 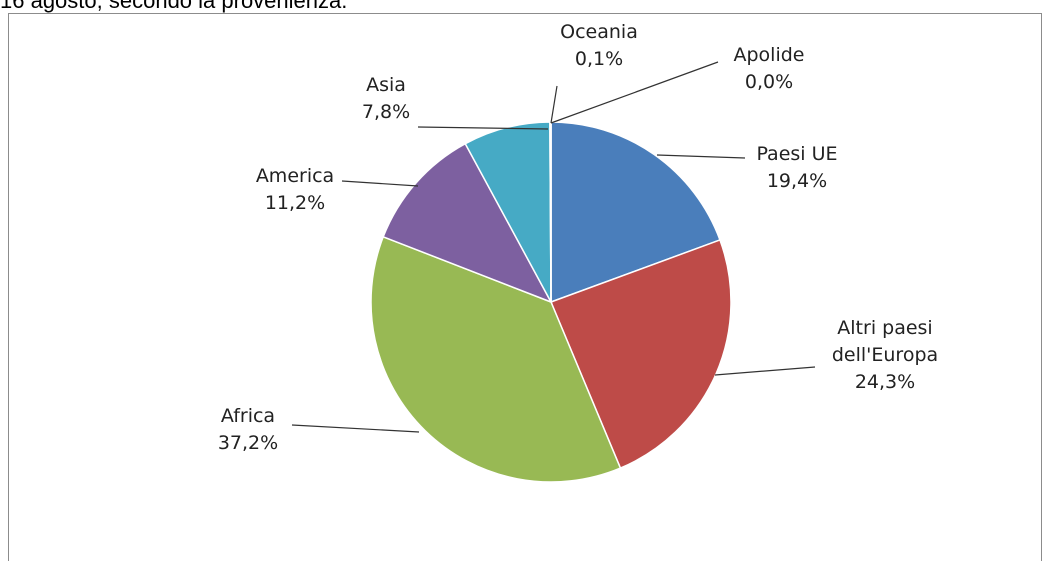 What do you see at coordinates (295, 176) in the screenshot?
I see `slice-name-label: America` at bounding box center [295, 176].